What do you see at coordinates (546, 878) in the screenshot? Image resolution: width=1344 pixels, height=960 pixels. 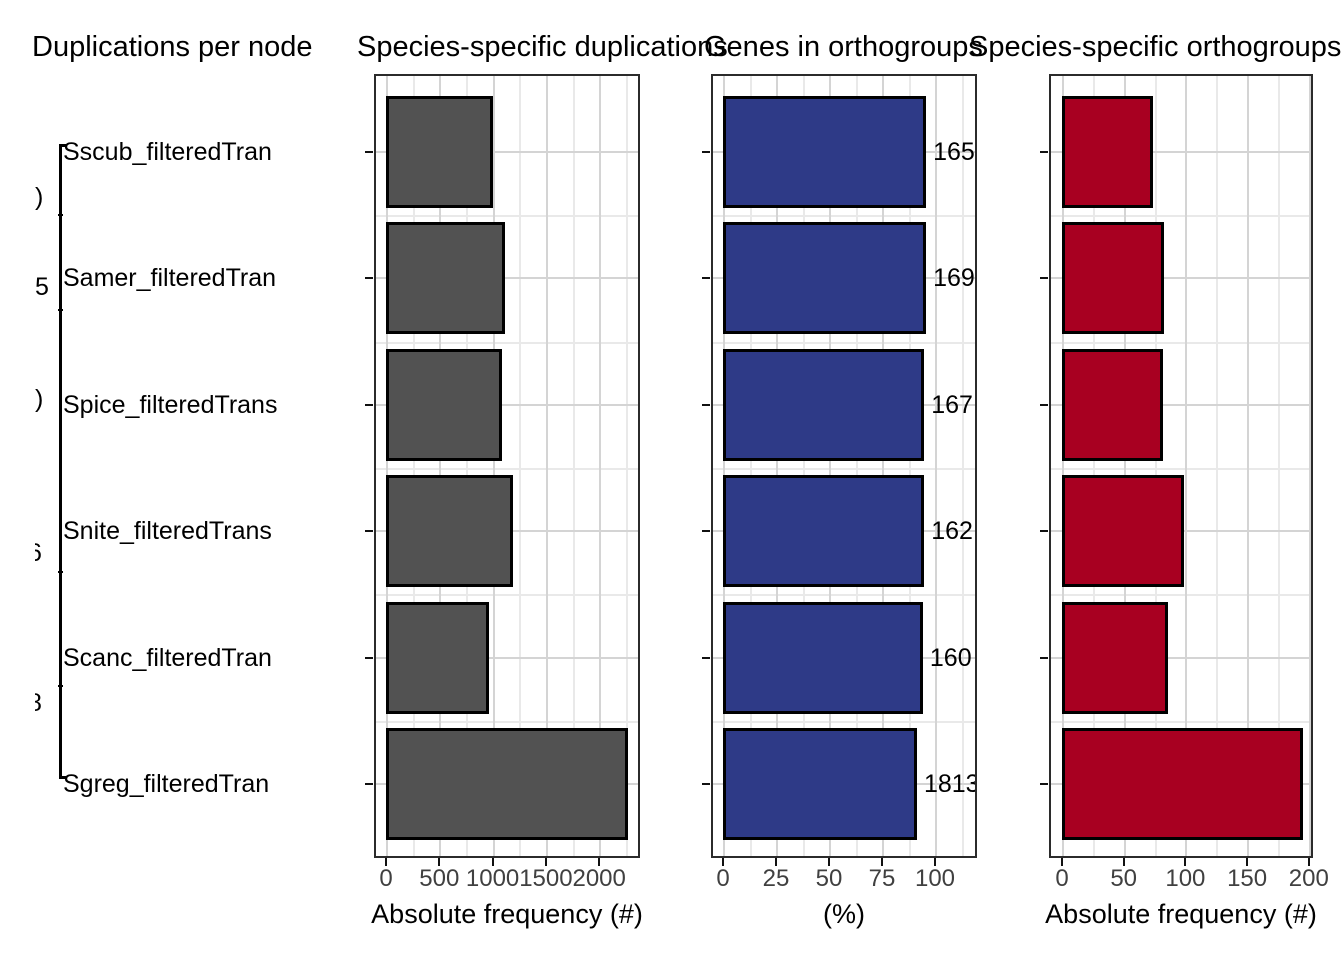 I see `x-axis-tick-label: 1500` at bounding box center [546, 878].